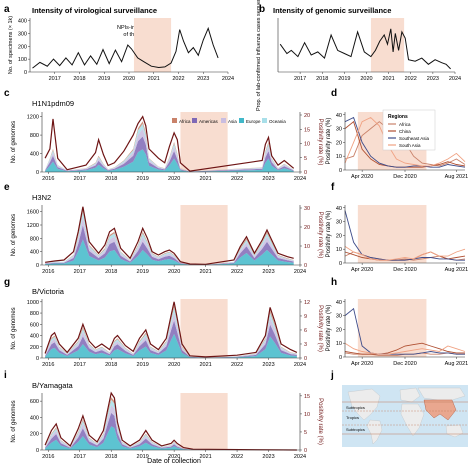  Describe the element at coordinates (34, 136) in the screenshot. I see `y-tick-label-c: 800` at that location.